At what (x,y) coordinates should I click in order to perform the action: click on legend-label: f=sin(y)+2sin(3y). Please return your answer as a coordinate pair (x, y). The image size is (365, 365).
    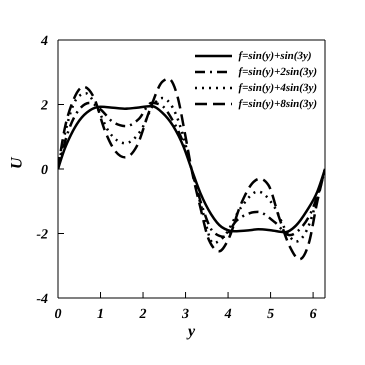
    Looking at the image, I should click on (277, 72).